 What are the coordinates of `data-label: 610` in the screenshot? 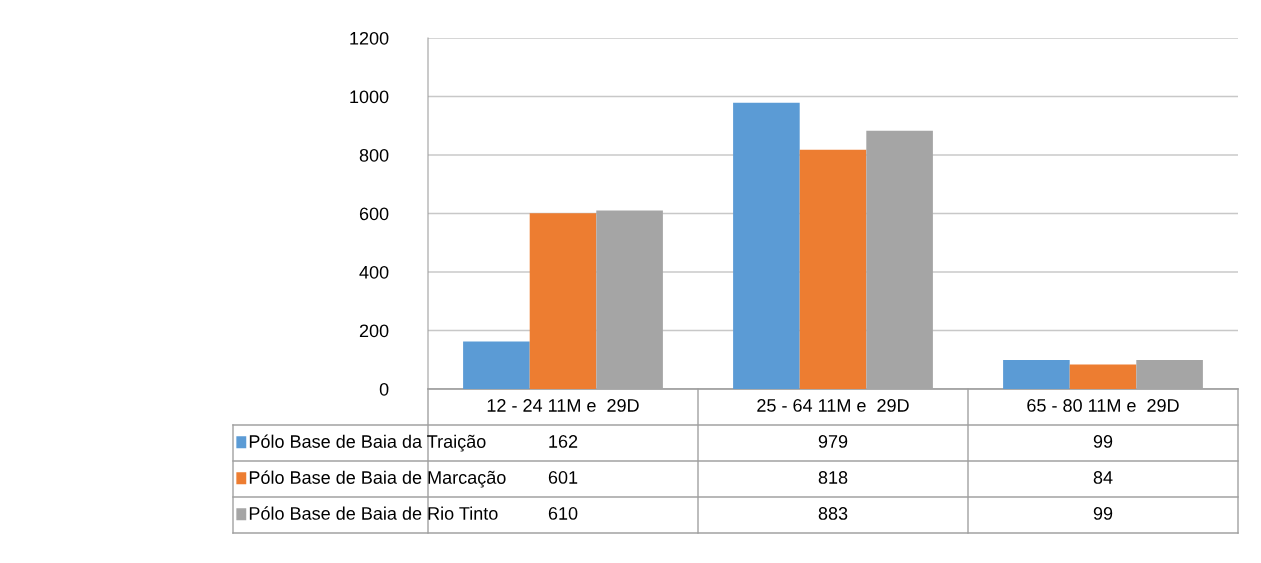 It's located at (563, 513).